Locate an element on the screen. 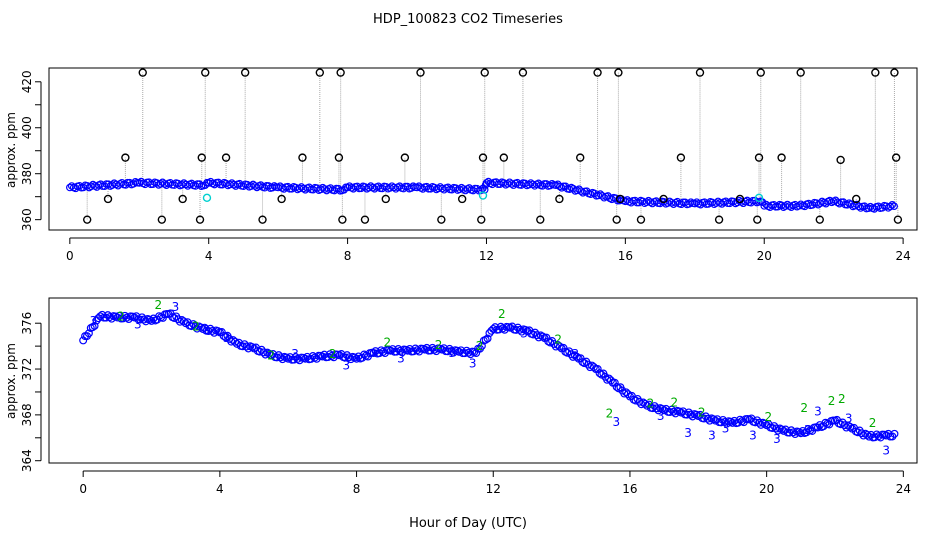 This screenshot has height=540, width=936. y-tick-label: 420 is located at coordinates (27, 81).